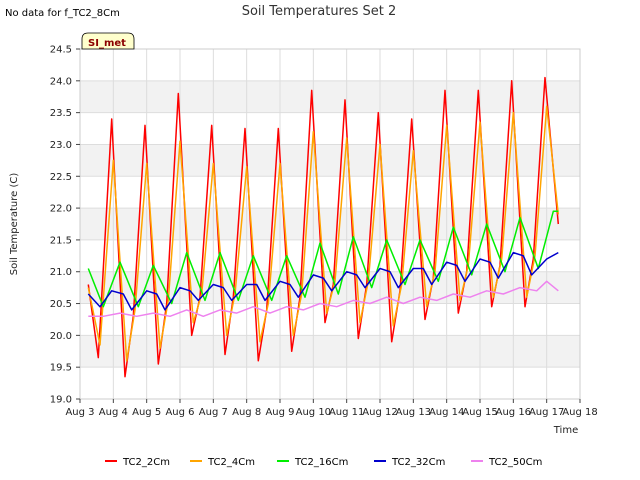 The height and width of the screenshot is (480, 640). I want to click on series-line-tc2-32cm, so click(323, 281).